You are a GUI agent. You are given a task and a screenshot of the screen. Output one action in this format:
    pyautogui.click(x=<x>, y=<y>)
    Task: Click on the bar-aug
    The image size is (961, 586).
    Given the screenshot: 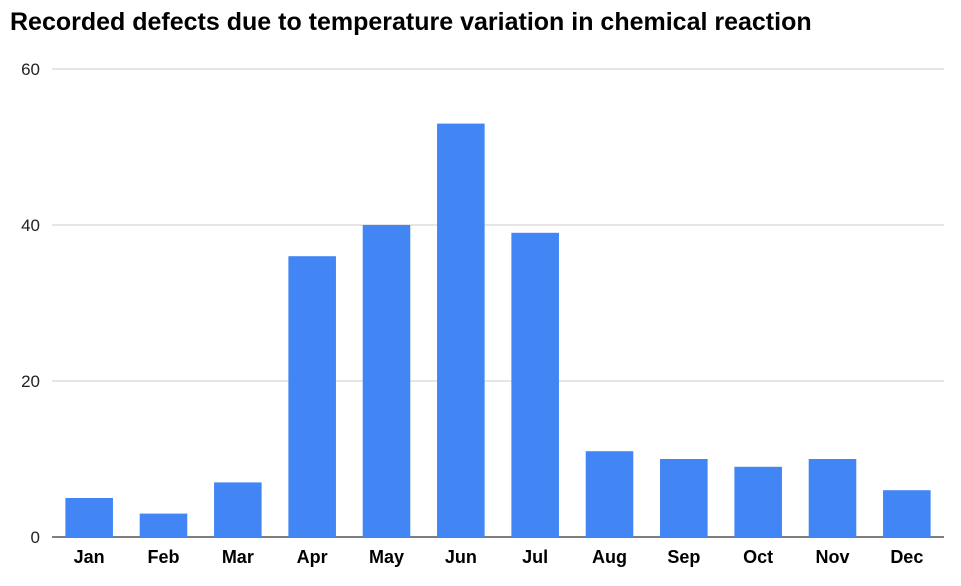 What is the action you would take?
    pyautogui.click(x=609, y=494)
    